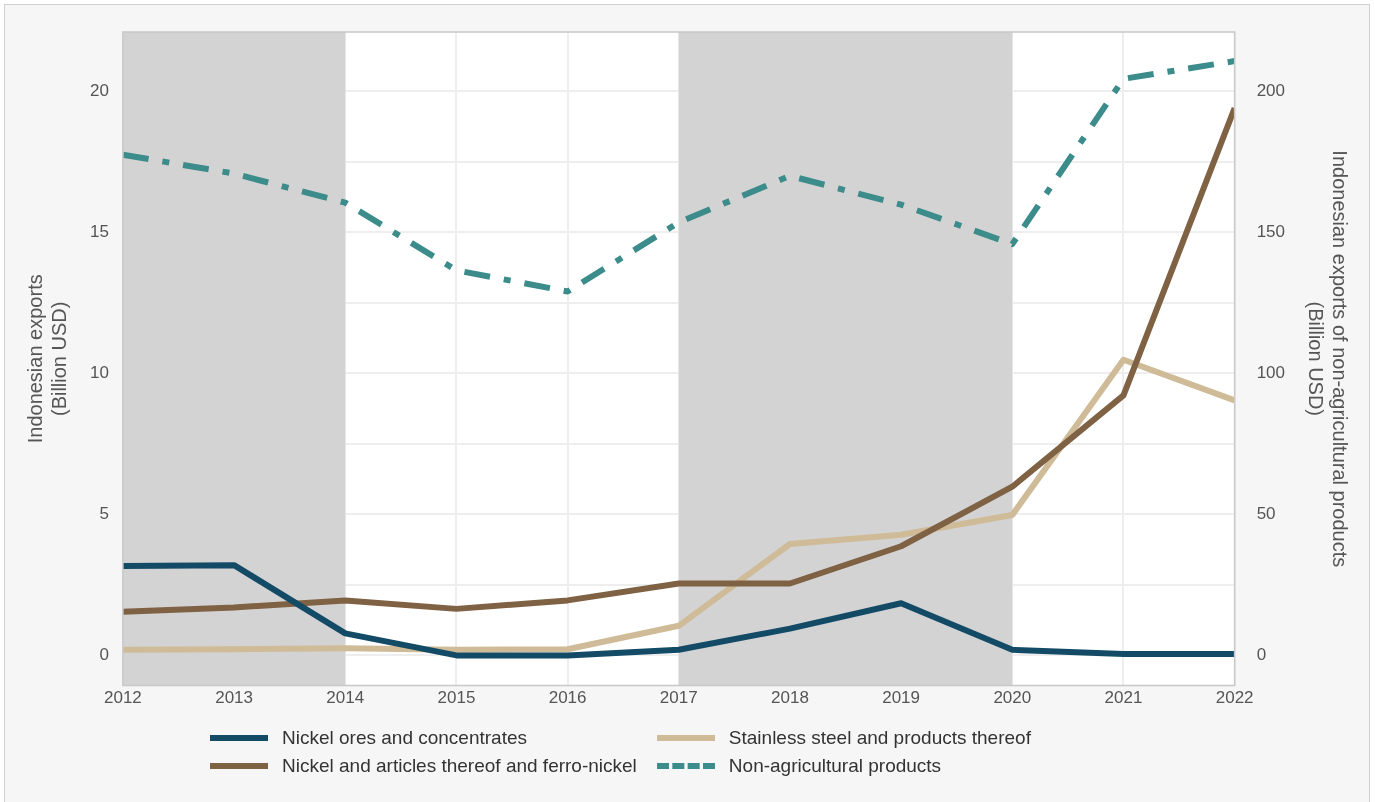 The width and height of the screenshot is (1375, 802). I want to click on x-tick-label: 2022, so click(1234, 698).